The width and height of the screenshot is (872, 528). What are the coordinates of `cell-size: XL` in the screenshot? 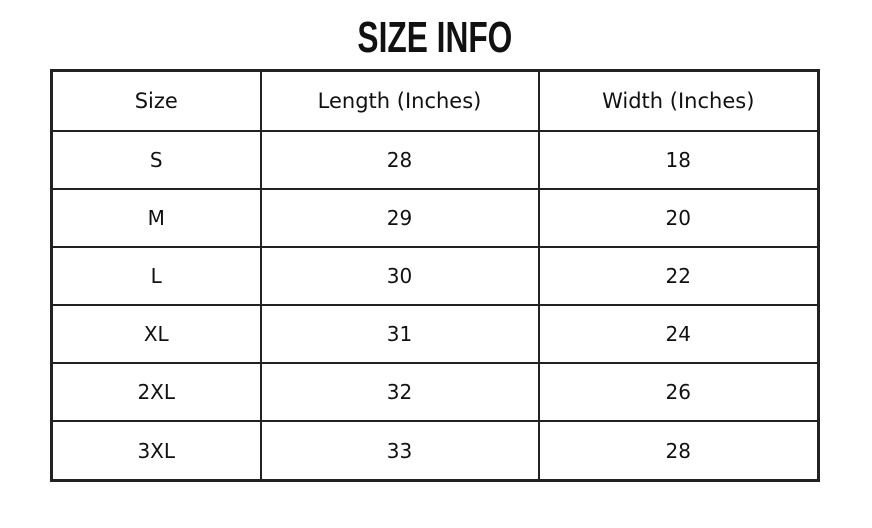 It's located at (156, 334).